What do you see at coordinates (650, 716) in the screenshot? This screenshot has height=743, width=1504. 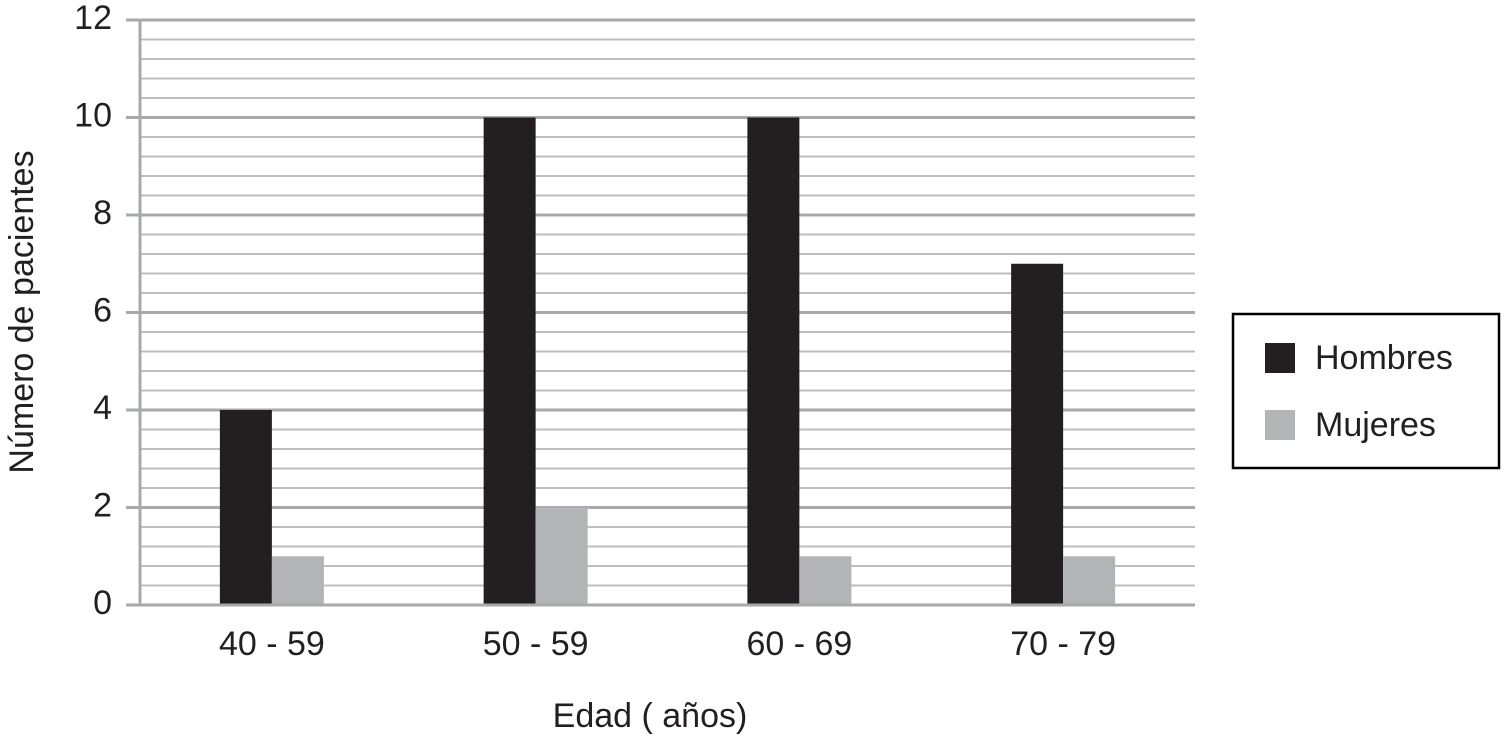 I see `x-axis-title: Edad ( años)` at bounding box center [650, 716].